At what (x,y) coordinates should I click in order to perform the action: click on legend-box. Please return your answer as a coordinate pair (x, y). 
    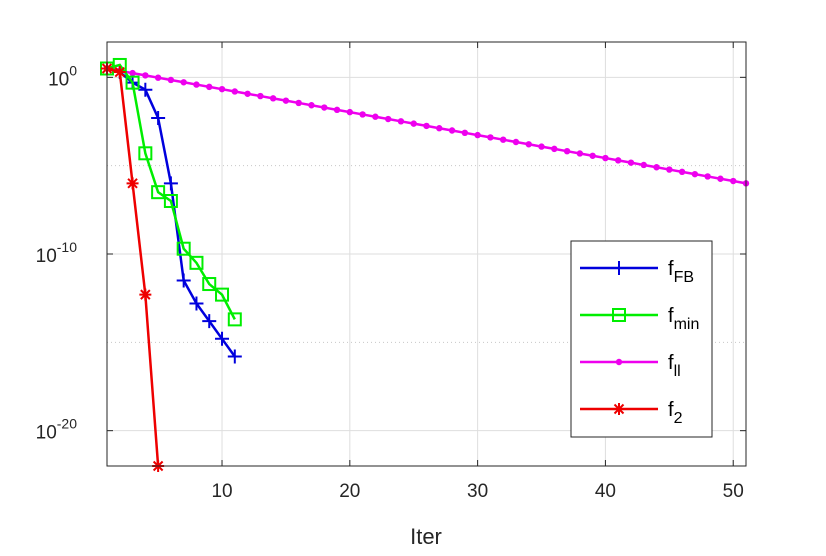
    Looking at the image, I should click on (641, 339).